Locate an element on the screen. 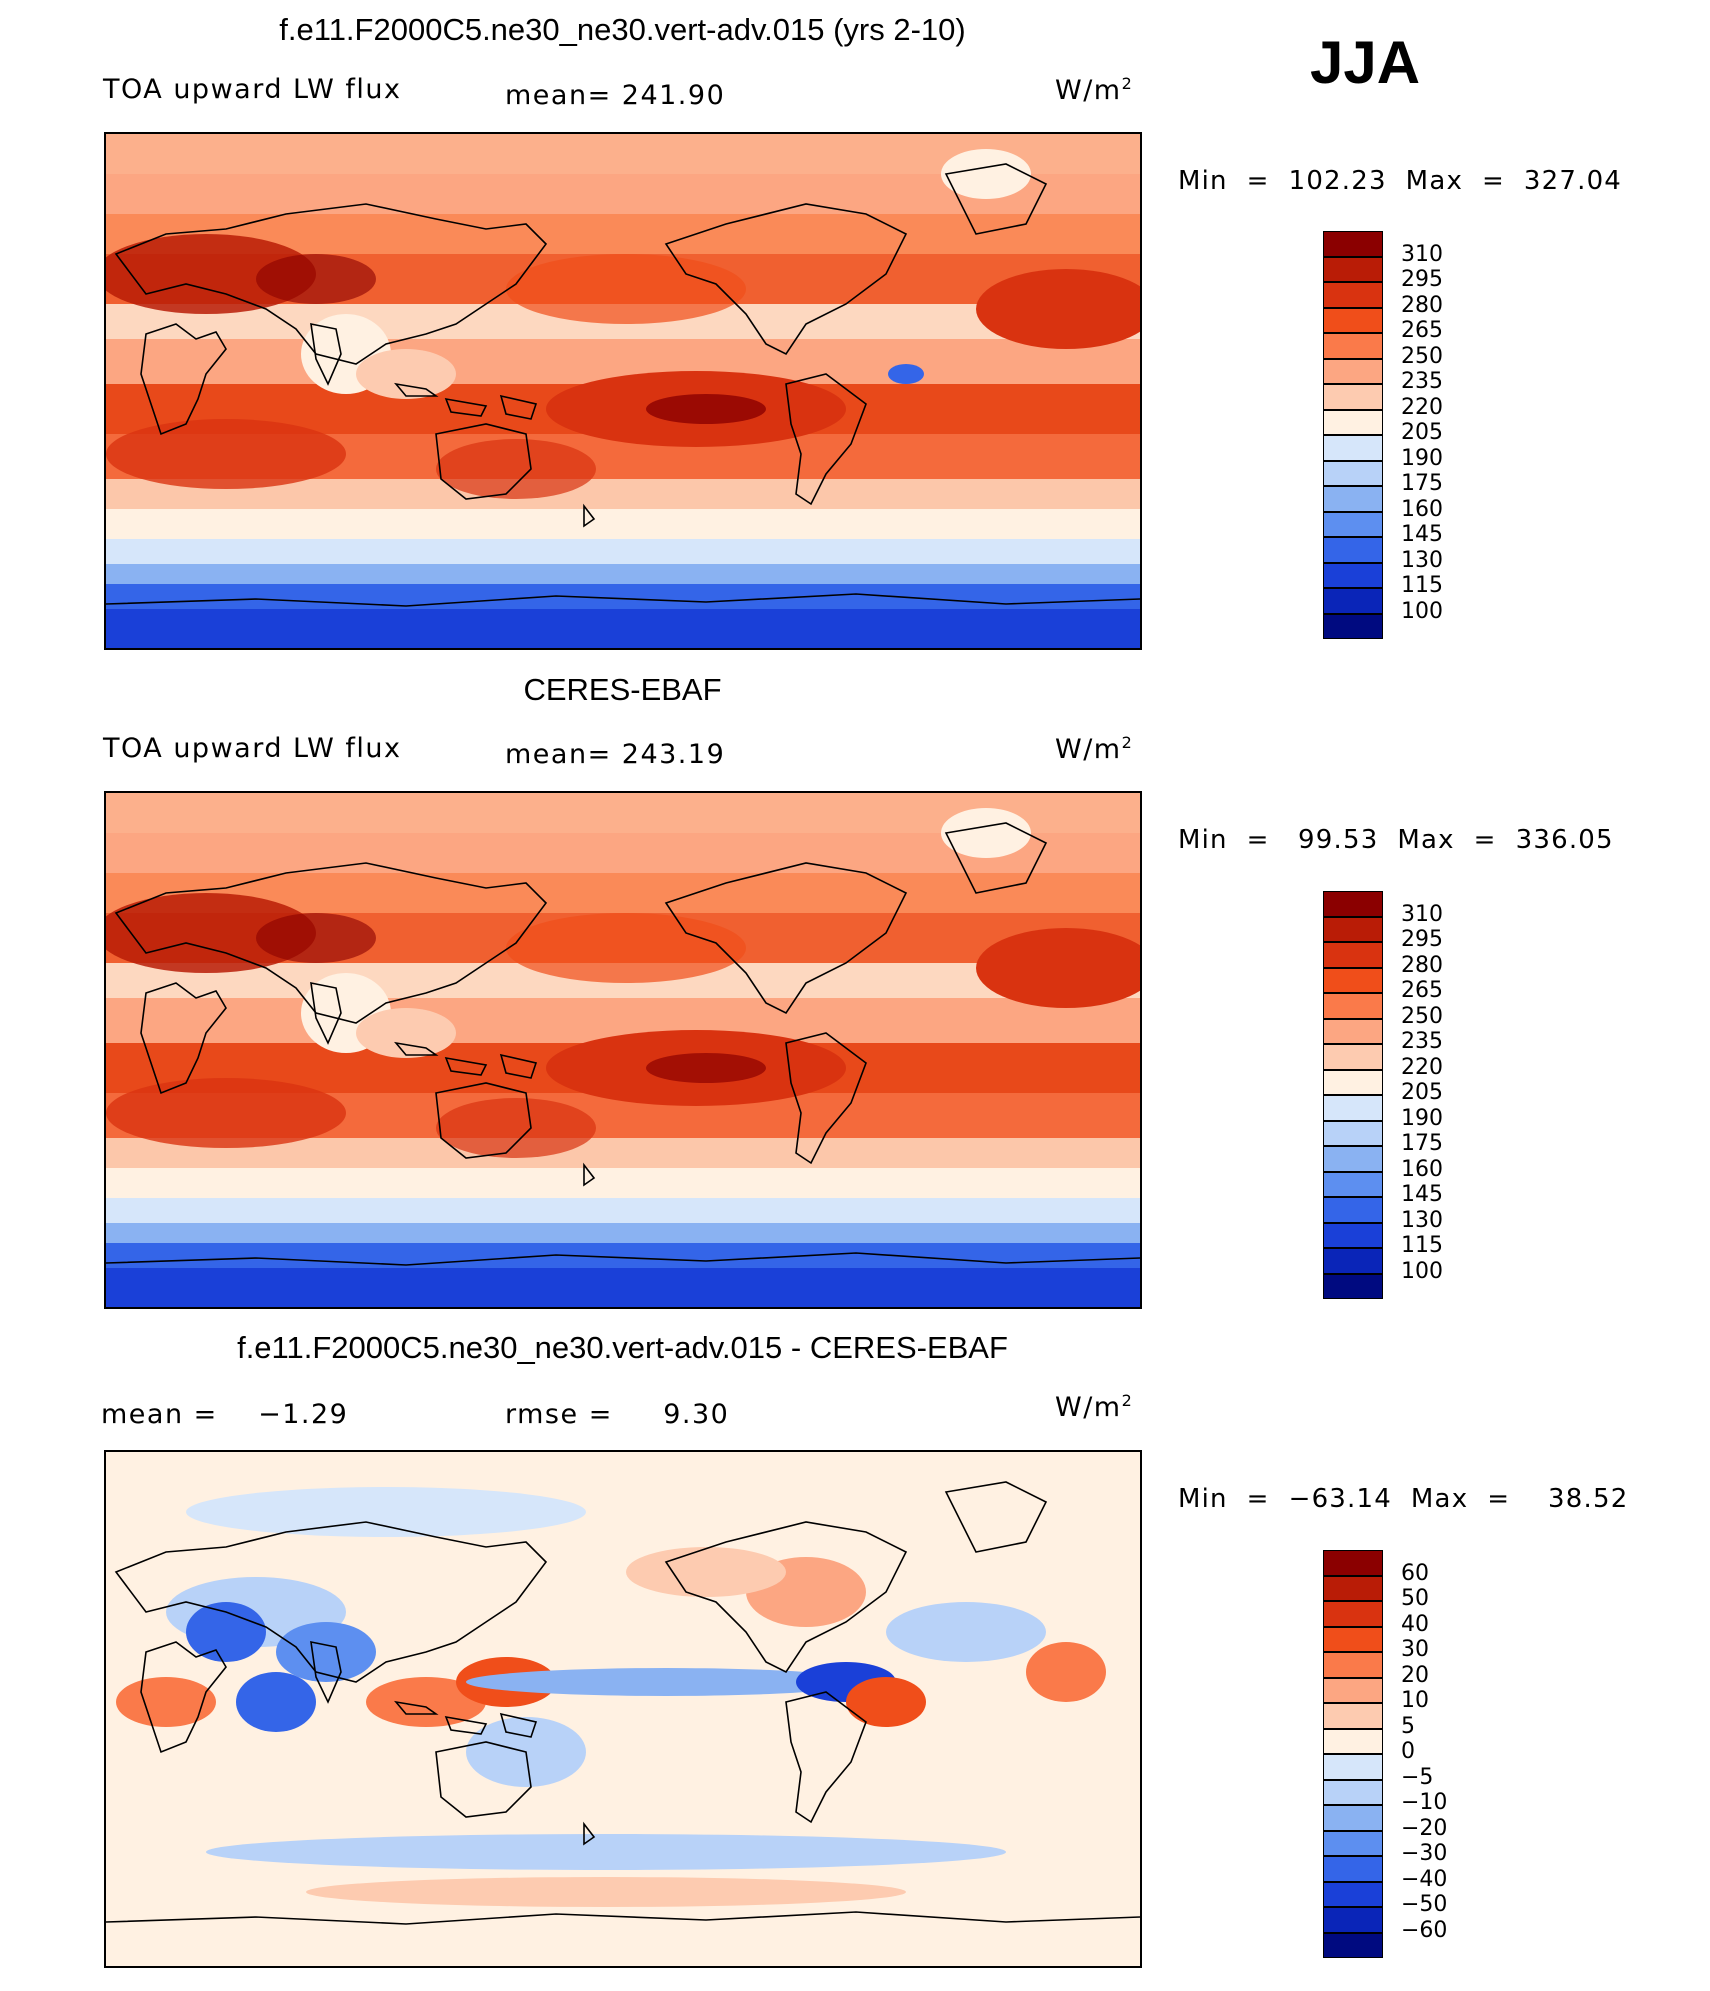  colorbar-tick-label: 205 is located at coordinates (1422, 1092).